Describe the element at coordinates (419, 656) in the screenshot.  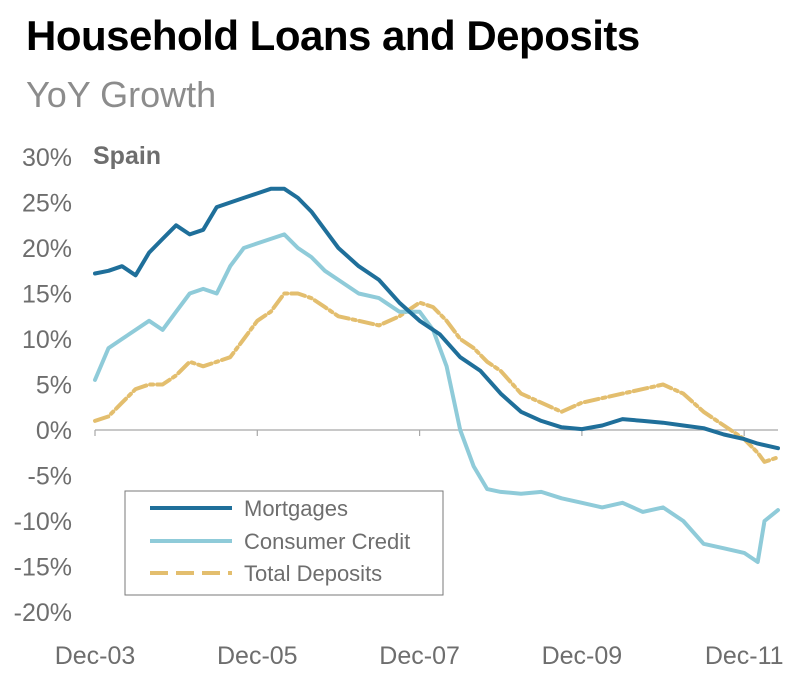
I see `x-tick-label: Dec-07` at that location.